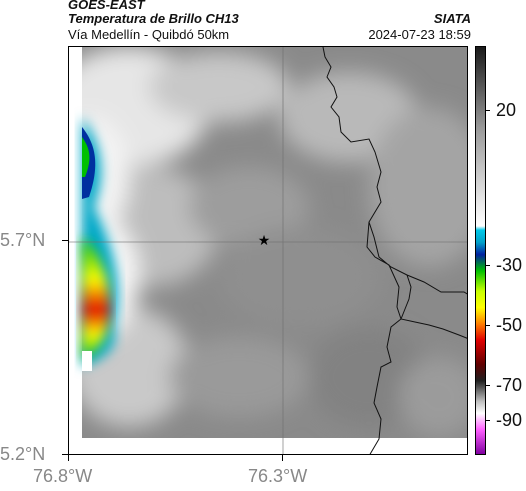  I want to click on colorbar, so click(480, 250).